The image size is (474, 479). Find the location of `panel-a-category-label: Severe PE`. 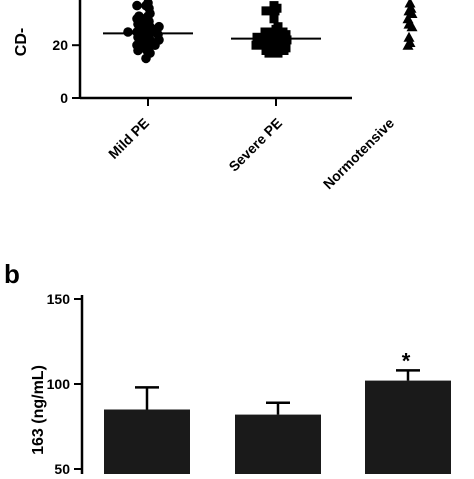

panel-a-category-label: Severe PE is located at coordinates (255, 145).